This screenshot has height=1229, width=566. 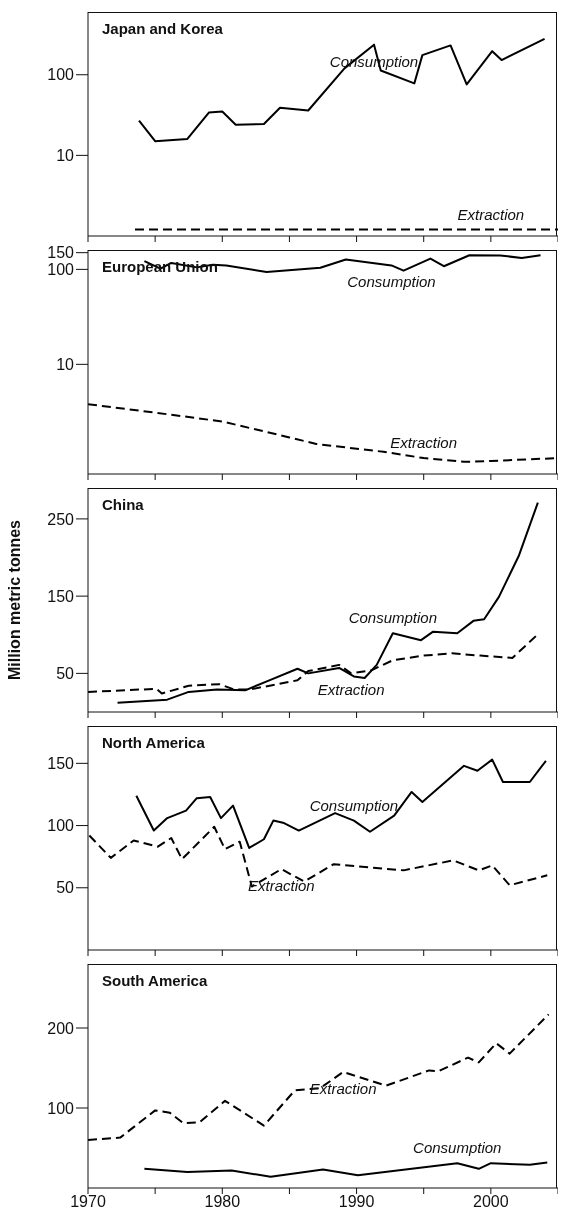 I want to click on text: Japan and Korea, so click(x=162, y=28).